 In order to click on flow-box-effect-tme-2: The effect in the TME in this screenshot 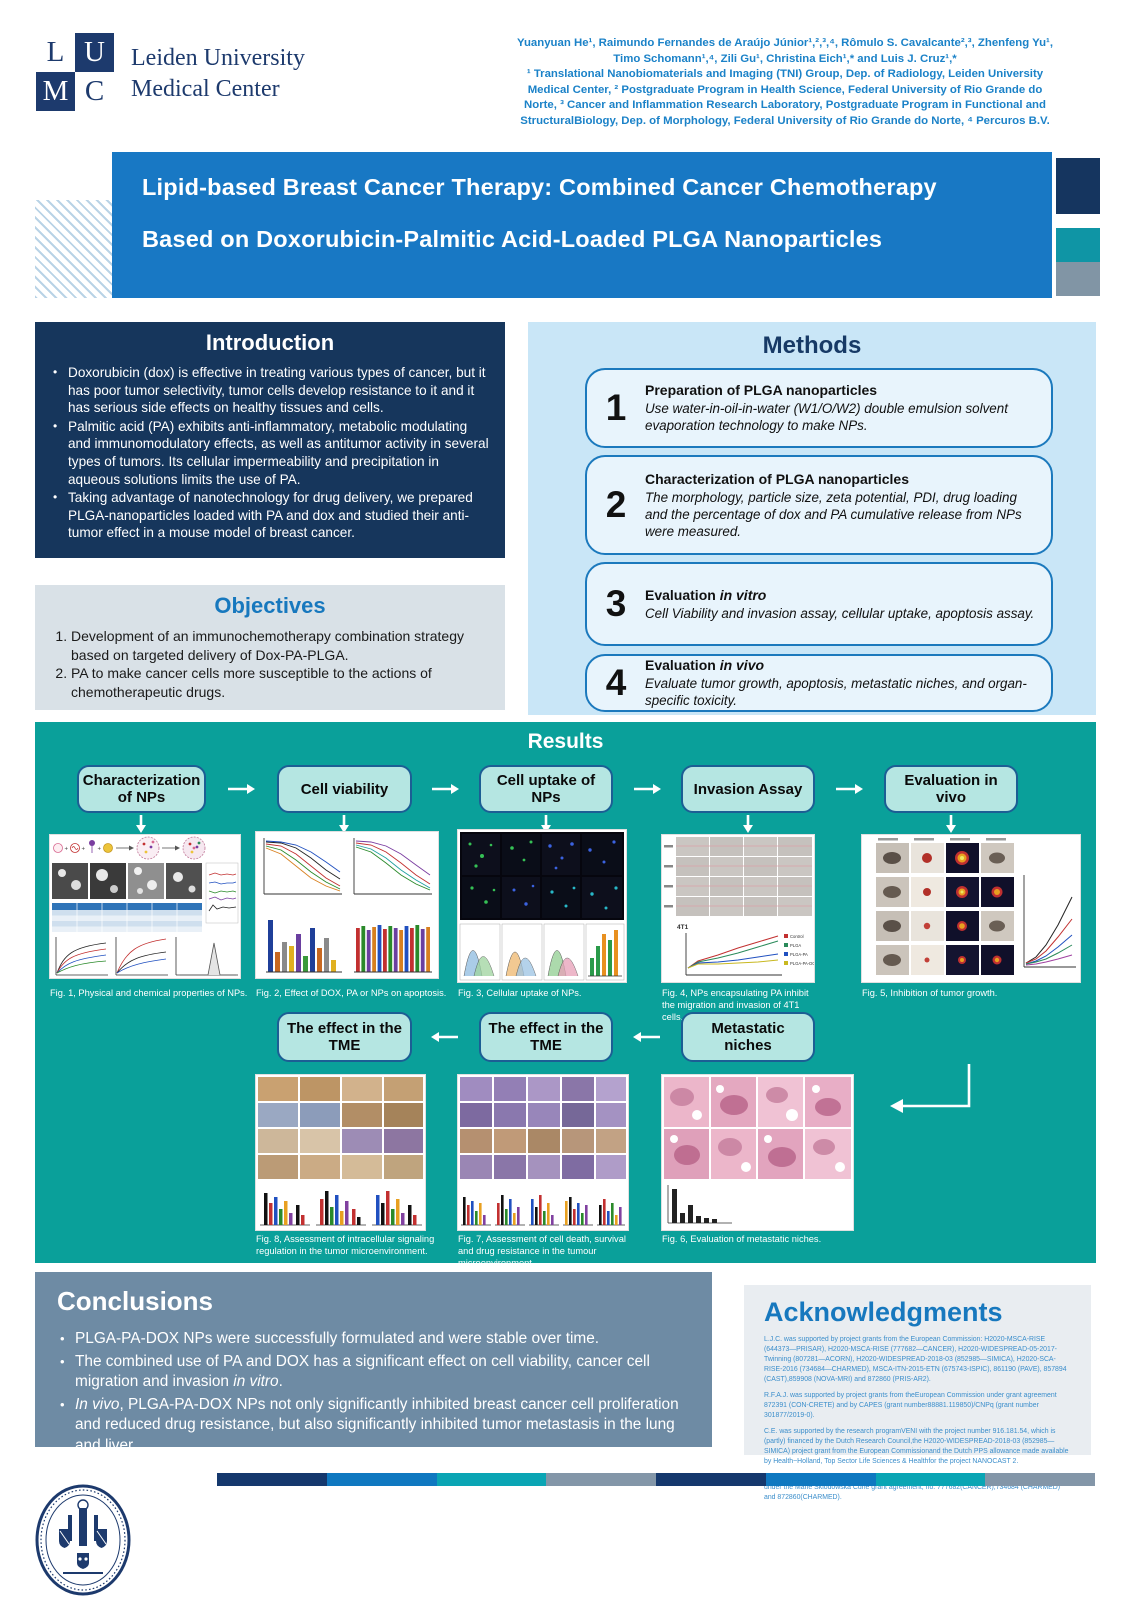, I will do `click(546, 1037)`.